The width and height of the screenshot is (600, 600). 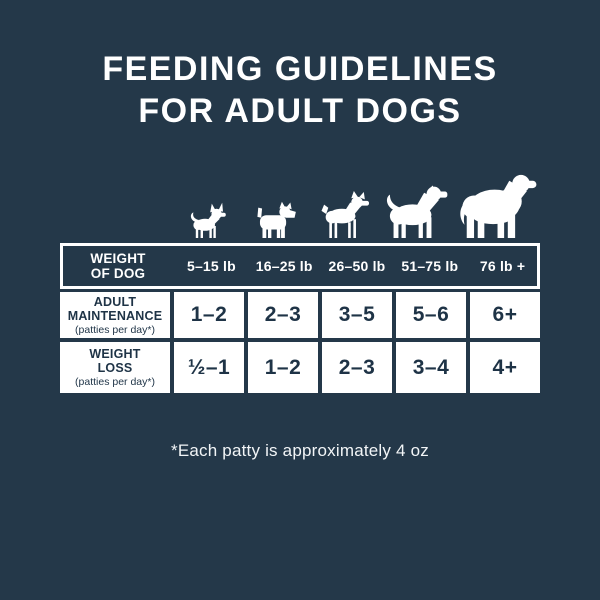 I want to click on table-cell-value: ½–1, so click(x=209, y=367).